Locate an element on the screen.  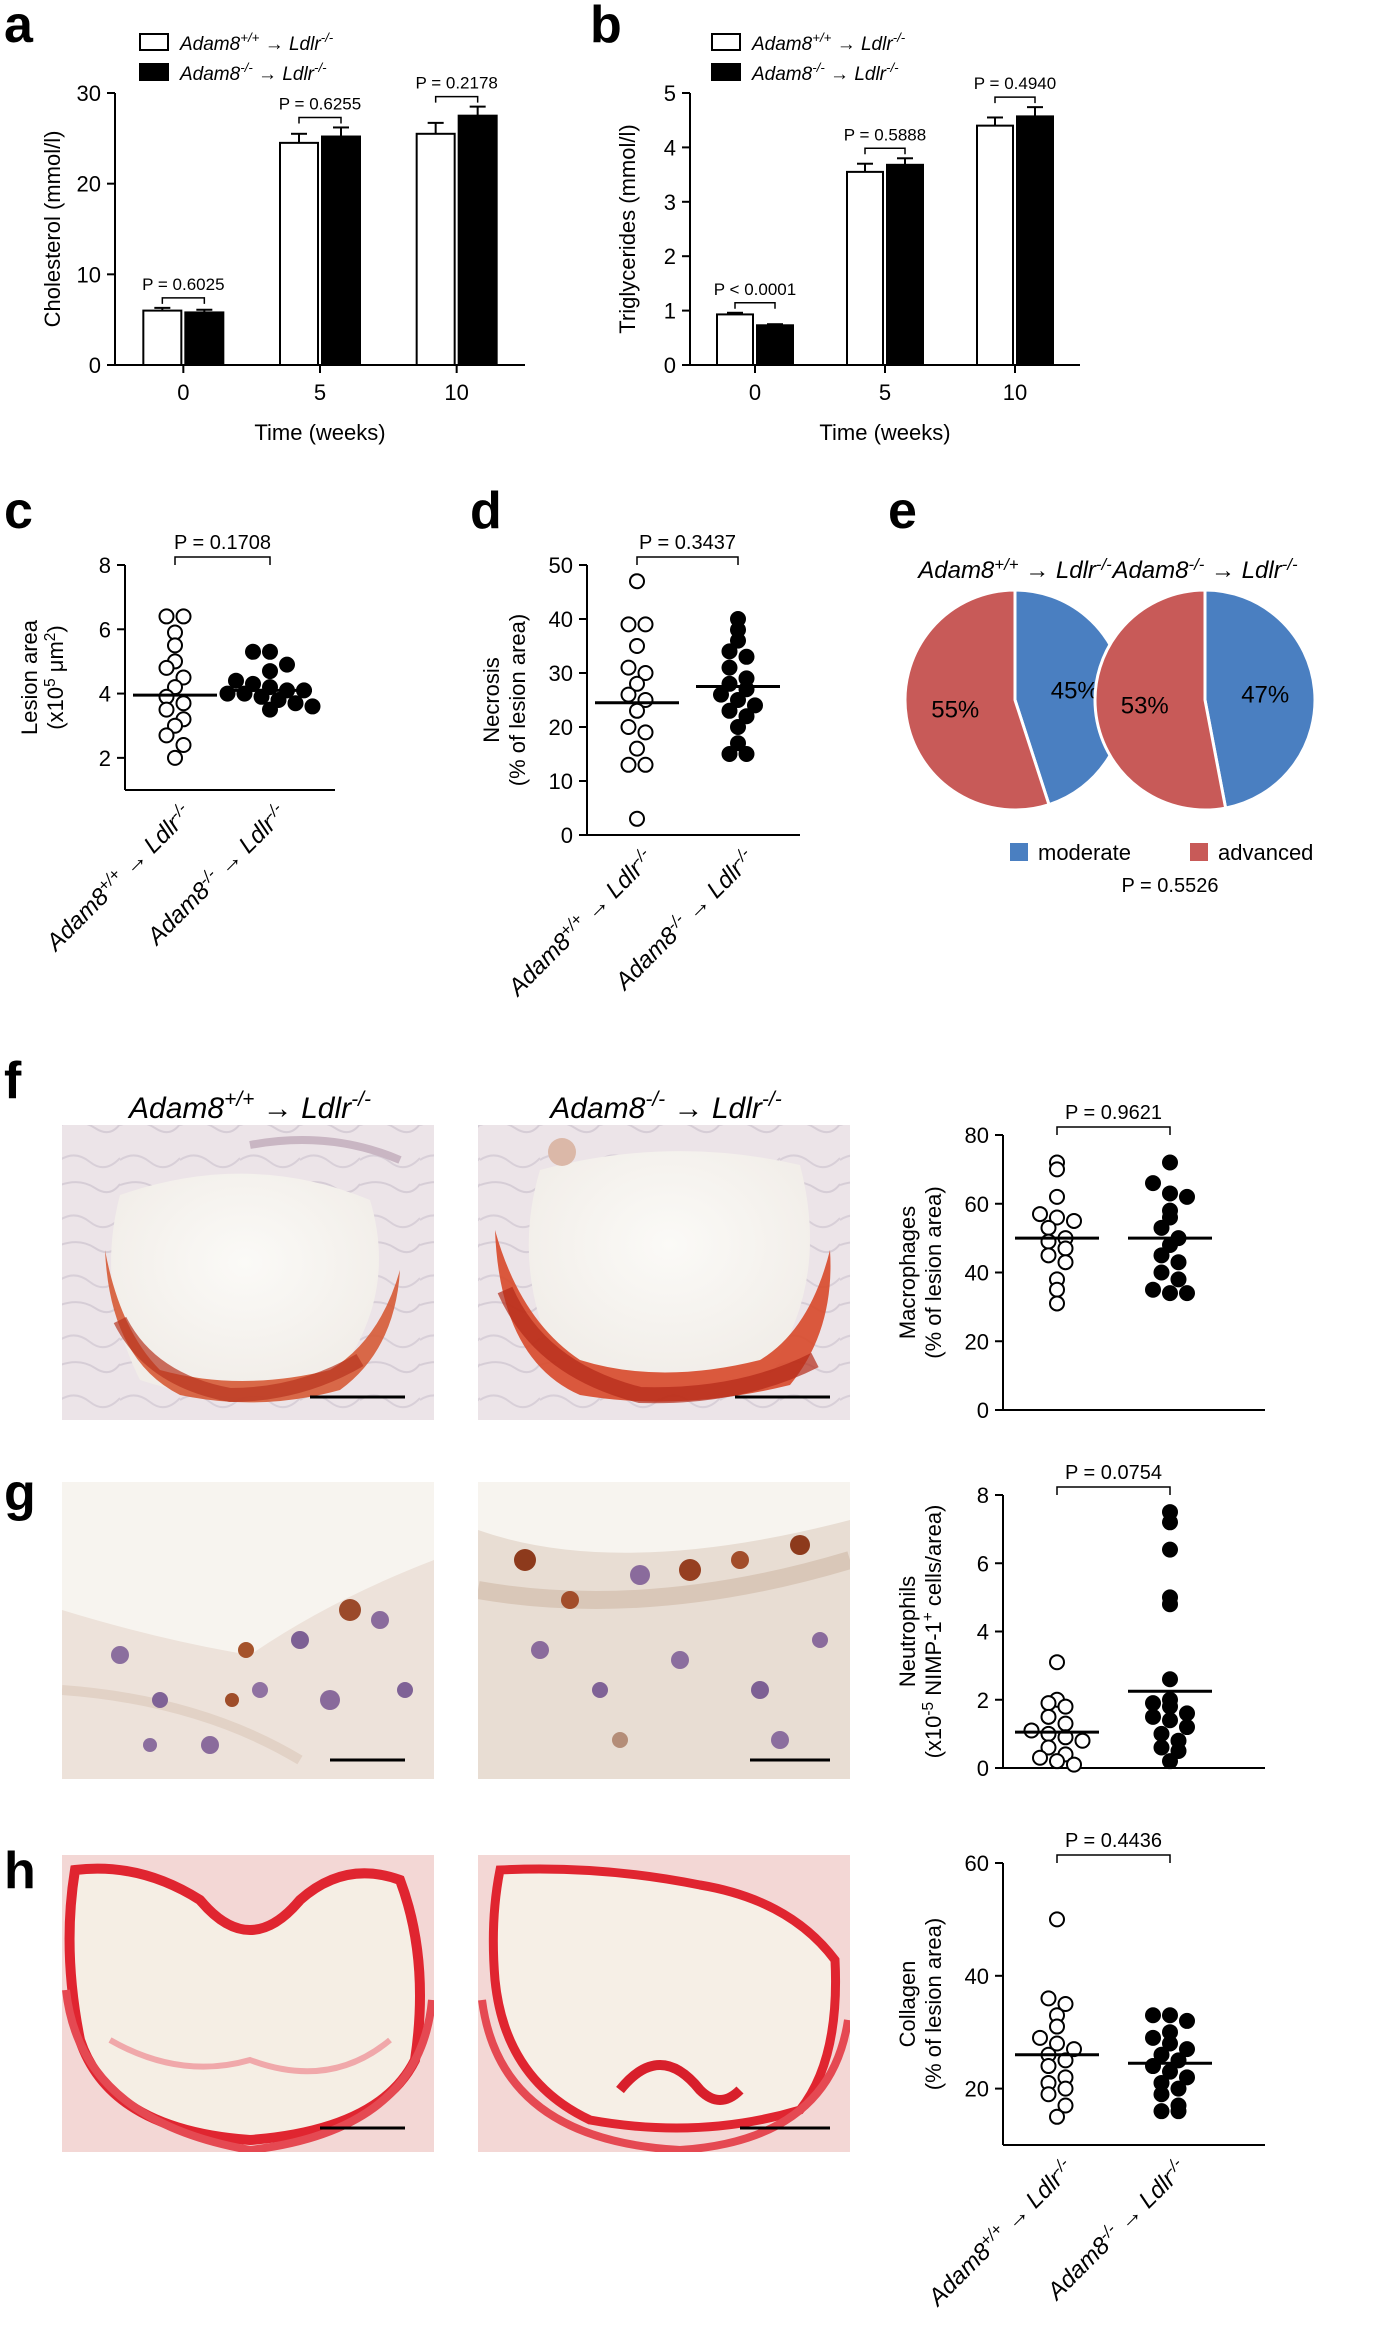
y-axis-title: Cholesterol (mmol/l) is located at coordinates (52, 229).